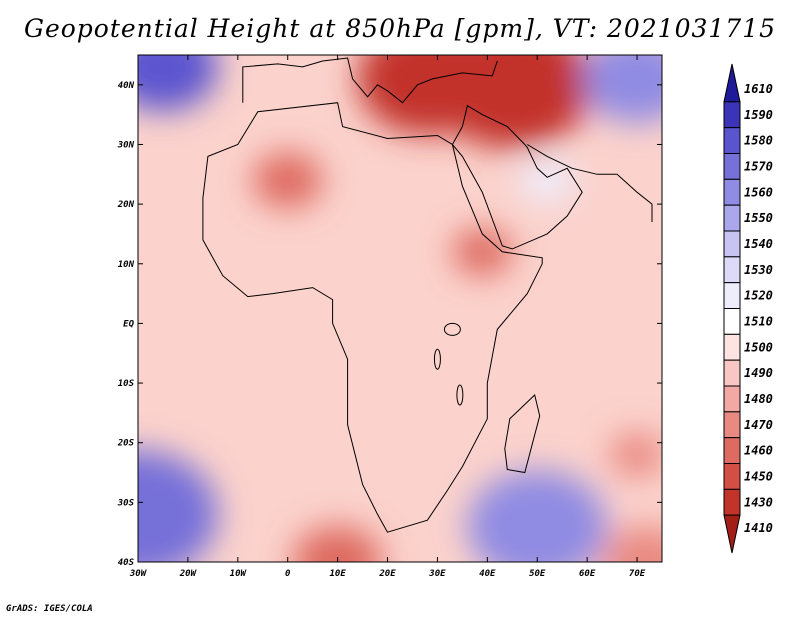 Image resolution: width=800 pixels, height=618 pixels. Describe the element at coordinates (49, 609) in the screenshot. I see `footer-credit: GrADS: IGES/COLA` at that location.